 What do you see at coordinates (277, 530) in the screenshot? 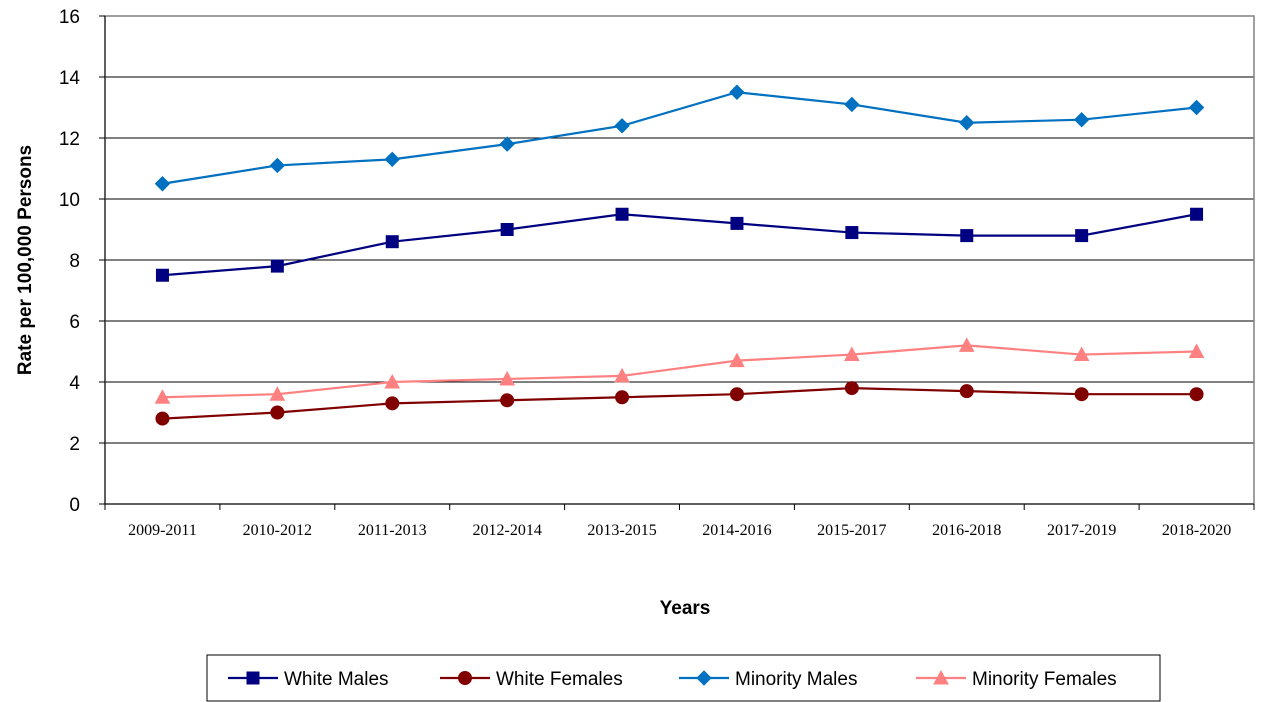
I see `x-tick-label: 2010-2012` at bounding box center [277, 530].